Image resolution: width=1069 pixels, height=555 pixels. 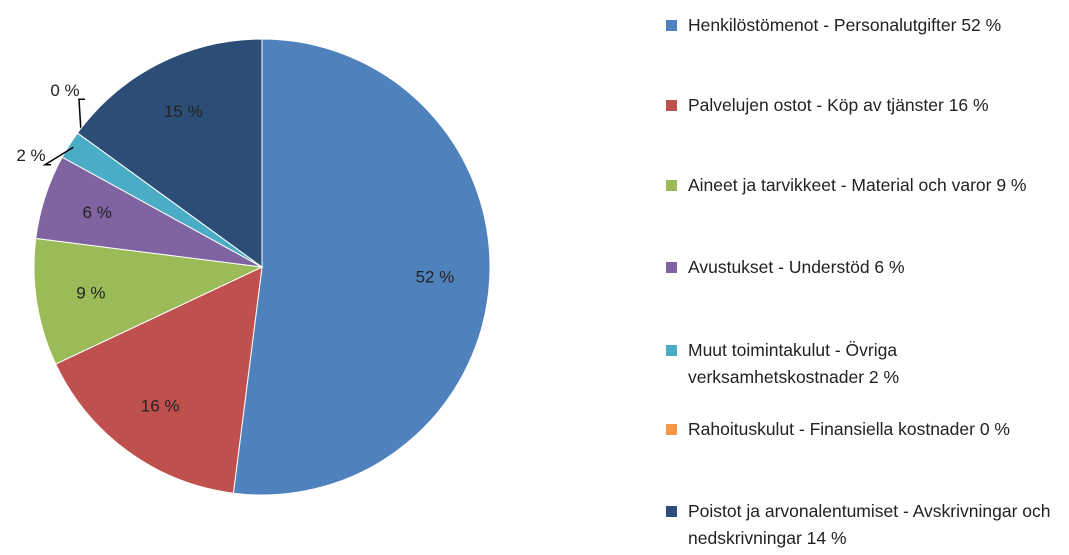 What do you see at coordinates (838, 105) in the screenshot?
I see `legend-label: Palvelujen ostot - Köp av tjänster 16 %` at bounding box center [838, 105].